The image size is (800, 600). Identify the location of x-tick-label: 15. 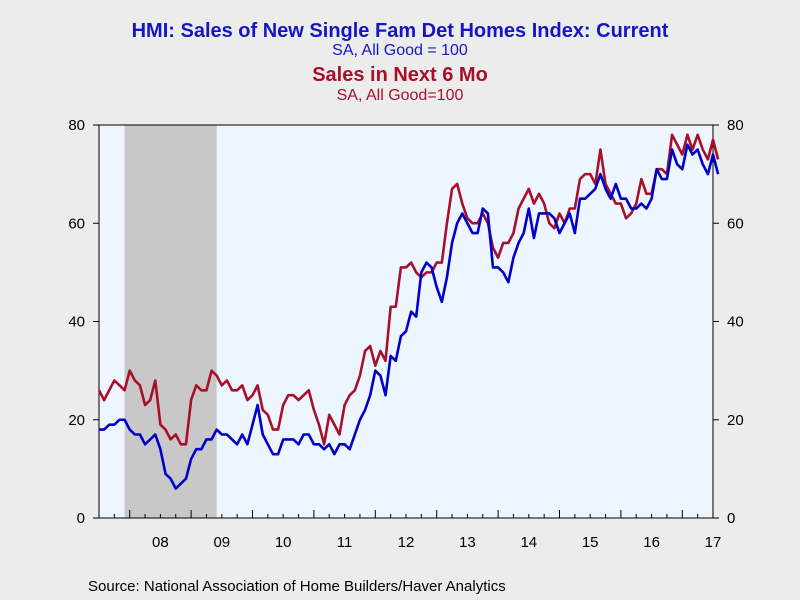
(590, 542).